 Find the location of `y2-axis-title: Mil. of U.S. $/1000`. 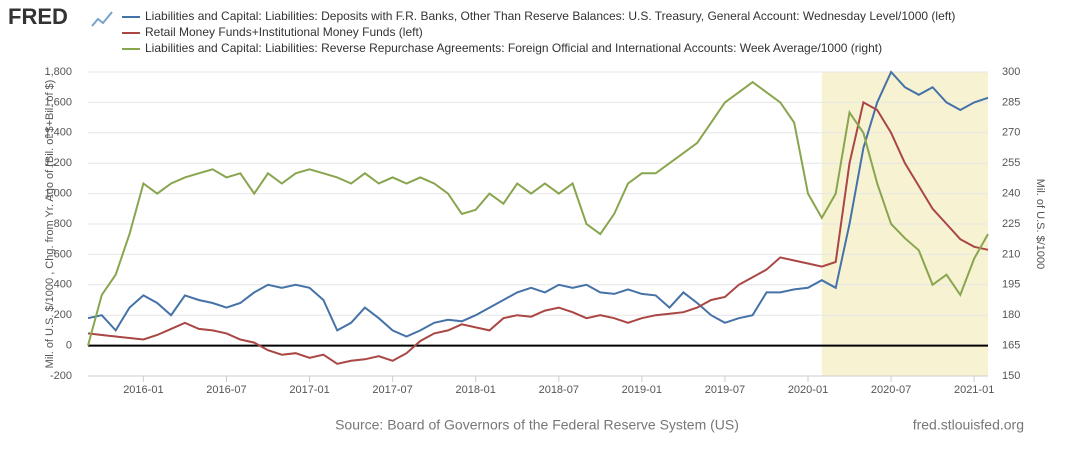

y2-axis-title: Mil. of U.S. $/1000 is located at coordinates (1040, 224).